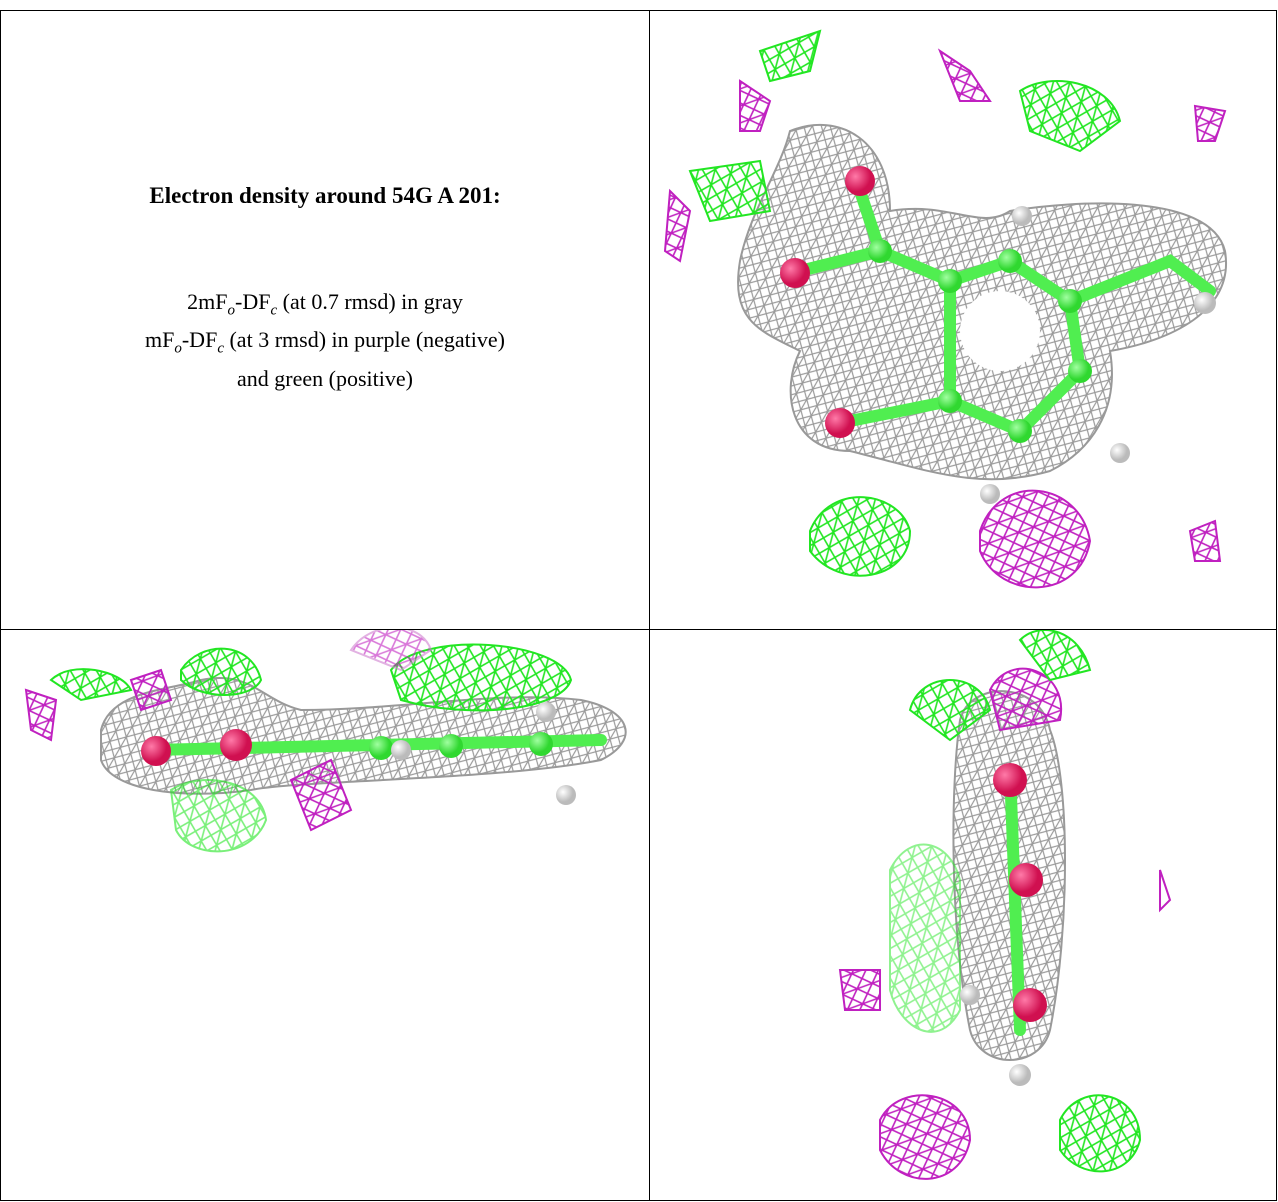 The width and height of the screenshot is (1278, 1202). What do you see at coordinates (370, 301) in the screenshot?
I see `caption-text: (at 0.7 rmsd) in gray` at bounding box center [370, 301].